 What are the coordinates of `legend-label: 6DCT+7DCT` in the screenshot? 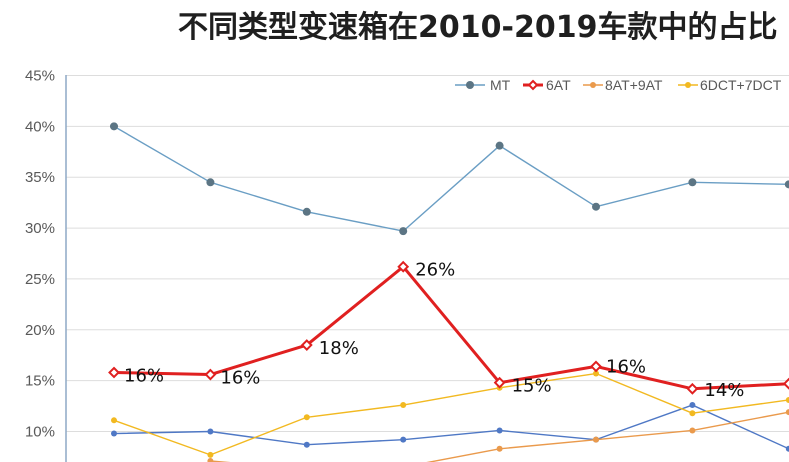 It's located at (741, 85).